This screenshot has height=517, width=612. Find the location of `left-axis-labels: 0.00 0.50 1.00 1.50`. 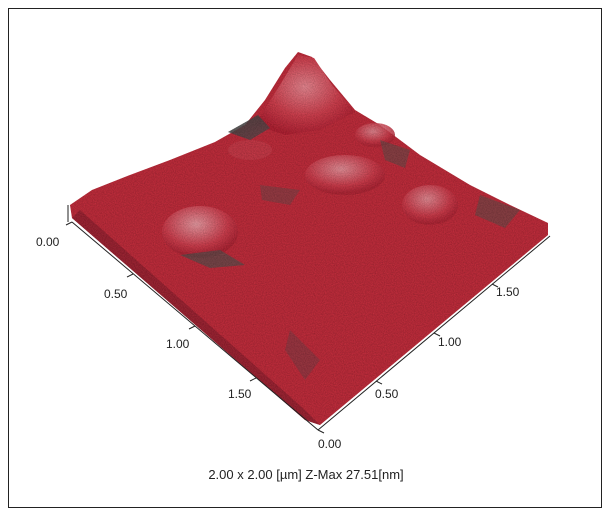

left-axis-labels: 0.00 0.50 1.00 1.50 is located at coordinates (144, 318).